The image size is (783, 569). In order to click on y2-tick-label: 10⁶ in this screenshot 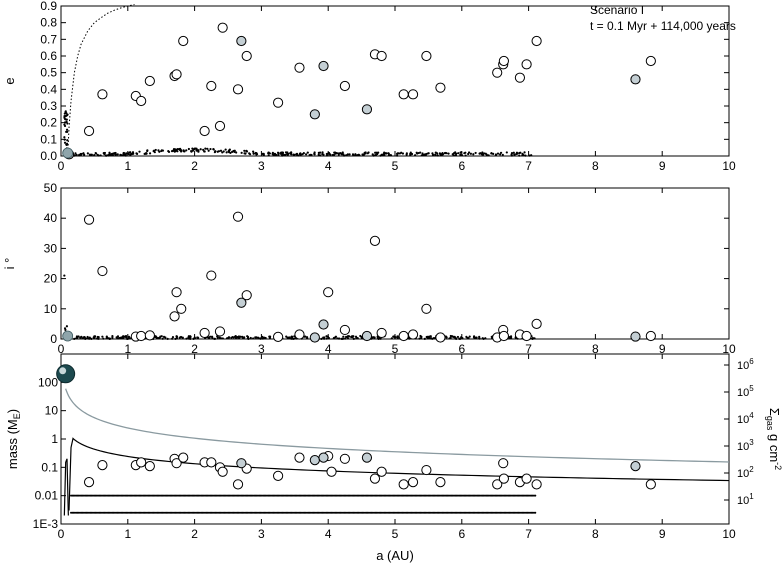, I will do `click(745, 364)`.